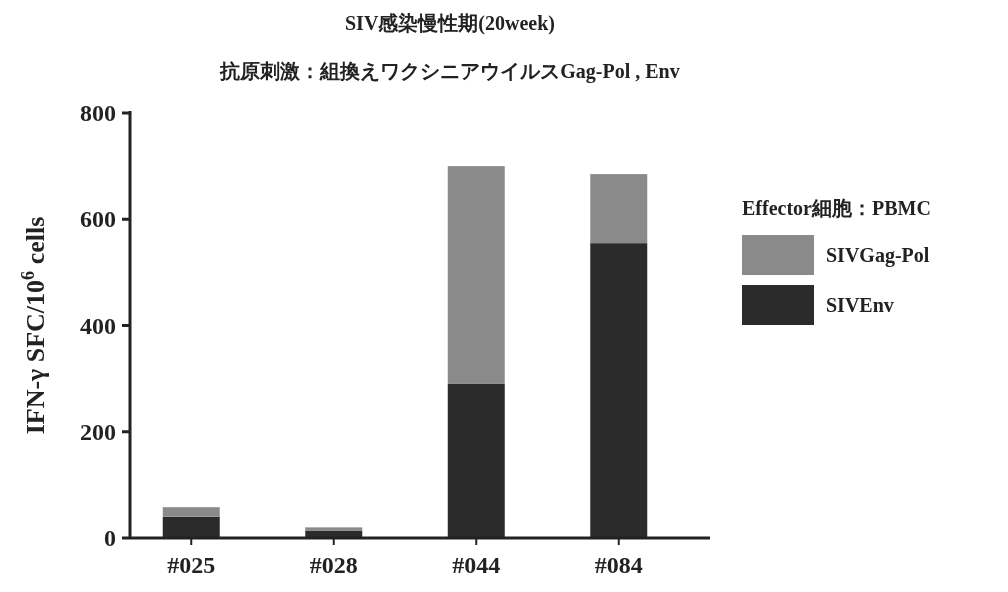 The height and width of the screenshot is (592, 1008). Describe the element at coordinates (191, 565) in the screenshot. I see `x-tick-label: #025` at that location.